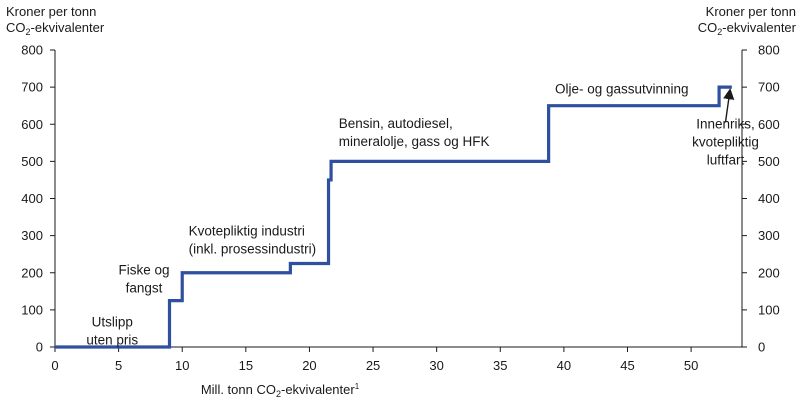 The width and height of the screenshot is (800, 409). What do you see at coordinates (627, 365) in the screenshot?
I see `x-tick-label: 45` at bounding box center [627, 365].